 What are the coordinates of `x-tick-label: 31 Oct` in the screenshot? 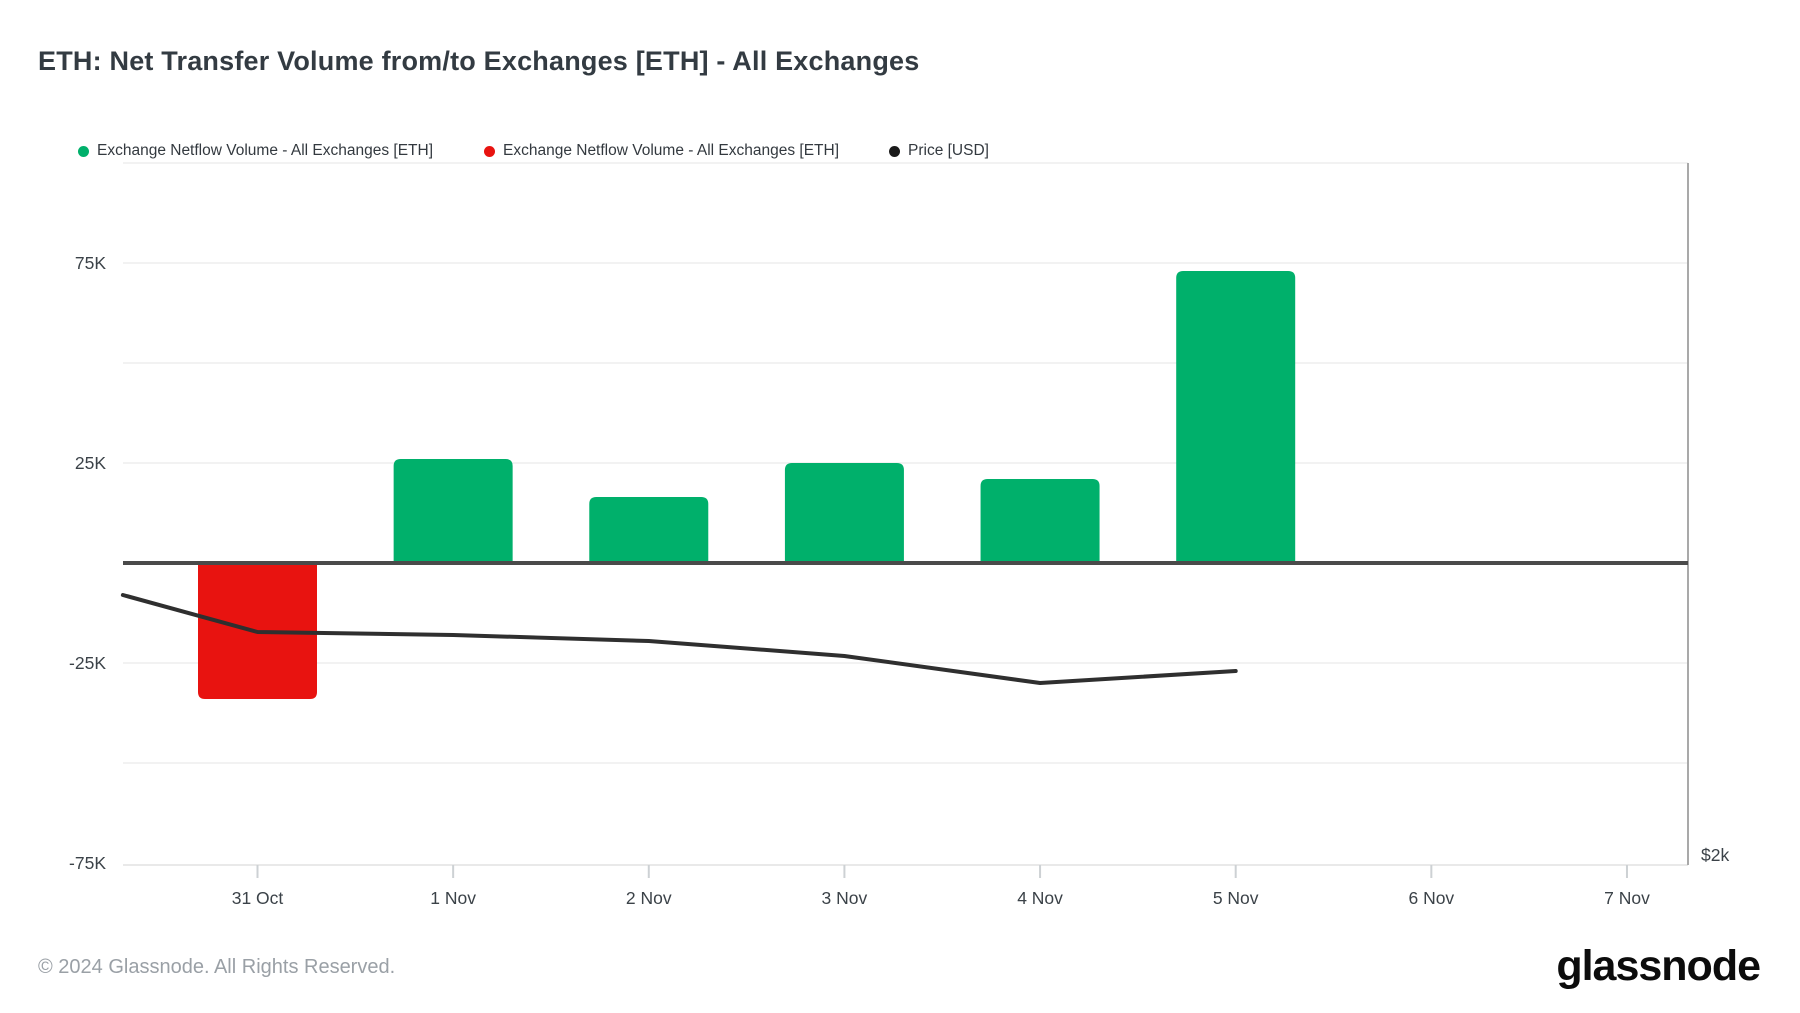 It's located at (258, 898).